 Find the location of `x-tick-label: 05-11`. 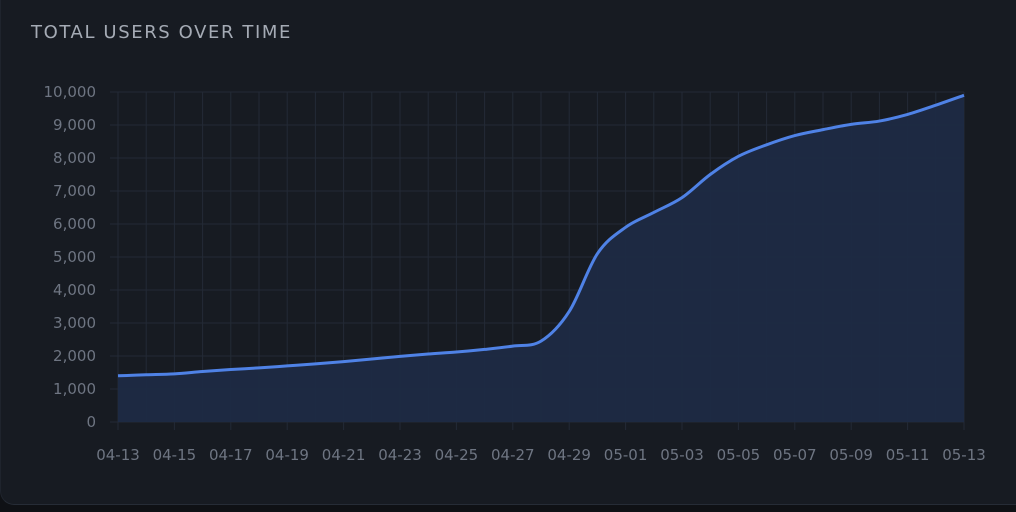

x-tick-label: 05-11 is located at coordinates (908, 455).